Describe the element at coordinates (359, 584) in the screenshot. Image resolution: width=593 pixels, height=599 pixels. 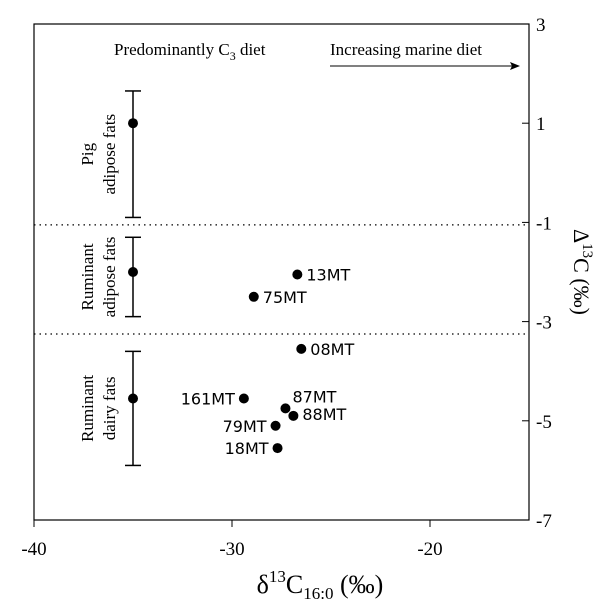
I see `x-label-unit: (‰)` at that location.